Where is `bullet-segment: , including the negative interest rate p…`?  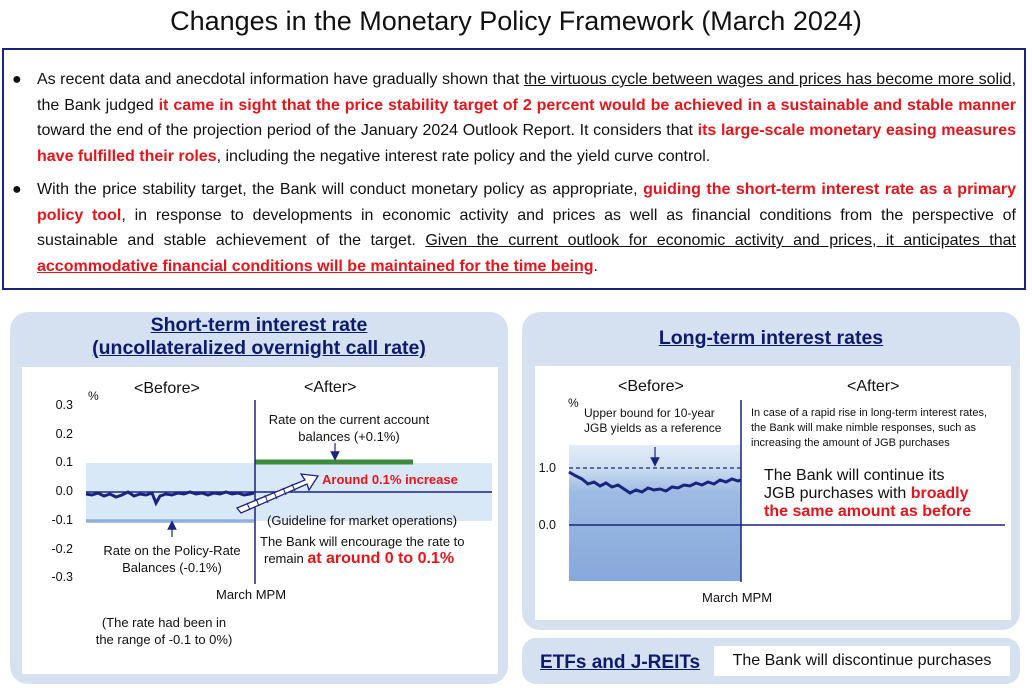 bullet-segment: , including the negative interest rate p… is located at coordinates (463, 156).